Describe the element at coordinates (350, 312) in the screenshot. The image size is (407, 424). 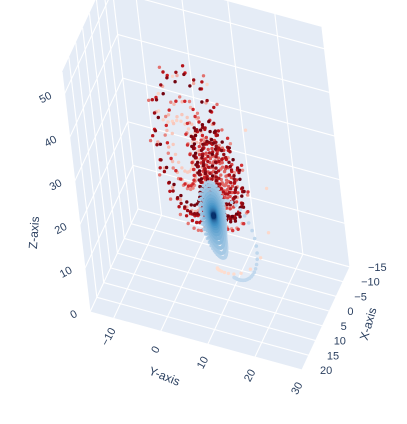
I see `x-tick-label: 0` at that location.